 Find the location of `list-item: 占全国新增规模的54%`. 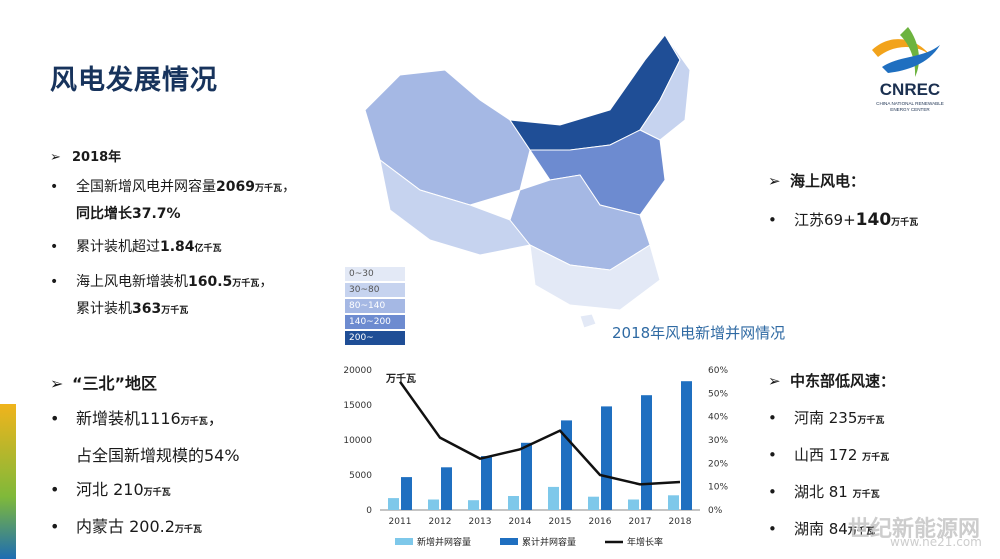

list-item: 占全国新增规模的54% is located at coordinates (158, 455).